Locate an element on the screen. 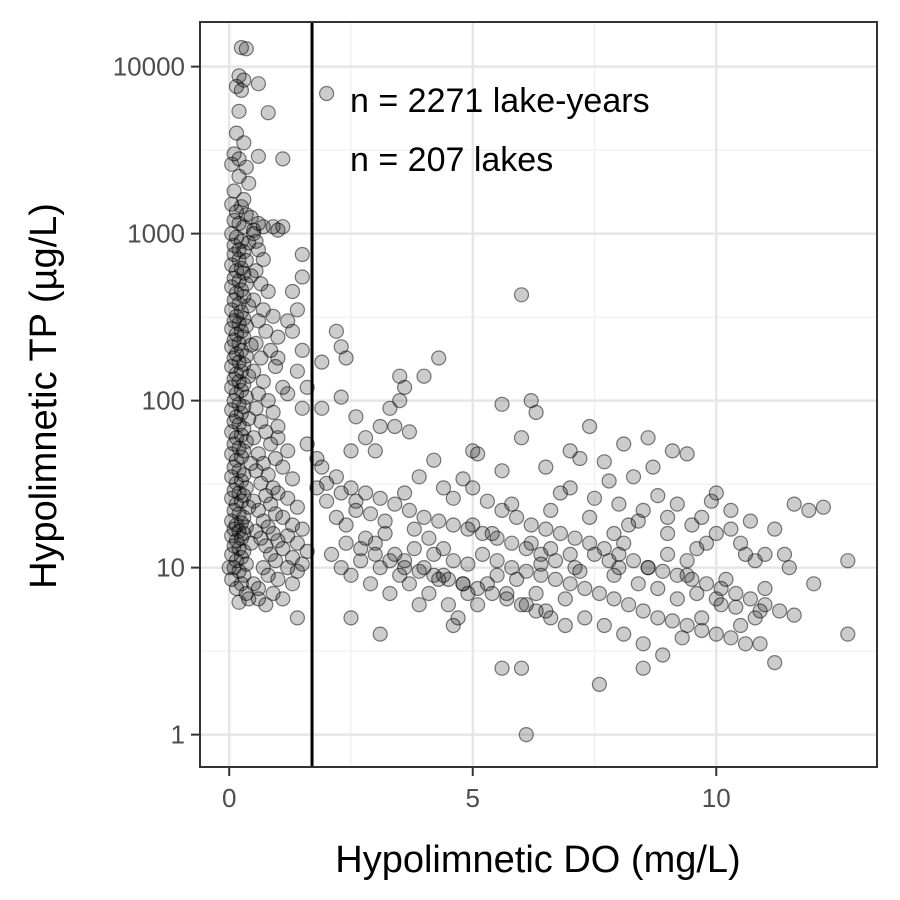 The image size is (900, 900). x-axis-title: Hypolimnetic DO (mg/L) is located at coordinates (537, 860).